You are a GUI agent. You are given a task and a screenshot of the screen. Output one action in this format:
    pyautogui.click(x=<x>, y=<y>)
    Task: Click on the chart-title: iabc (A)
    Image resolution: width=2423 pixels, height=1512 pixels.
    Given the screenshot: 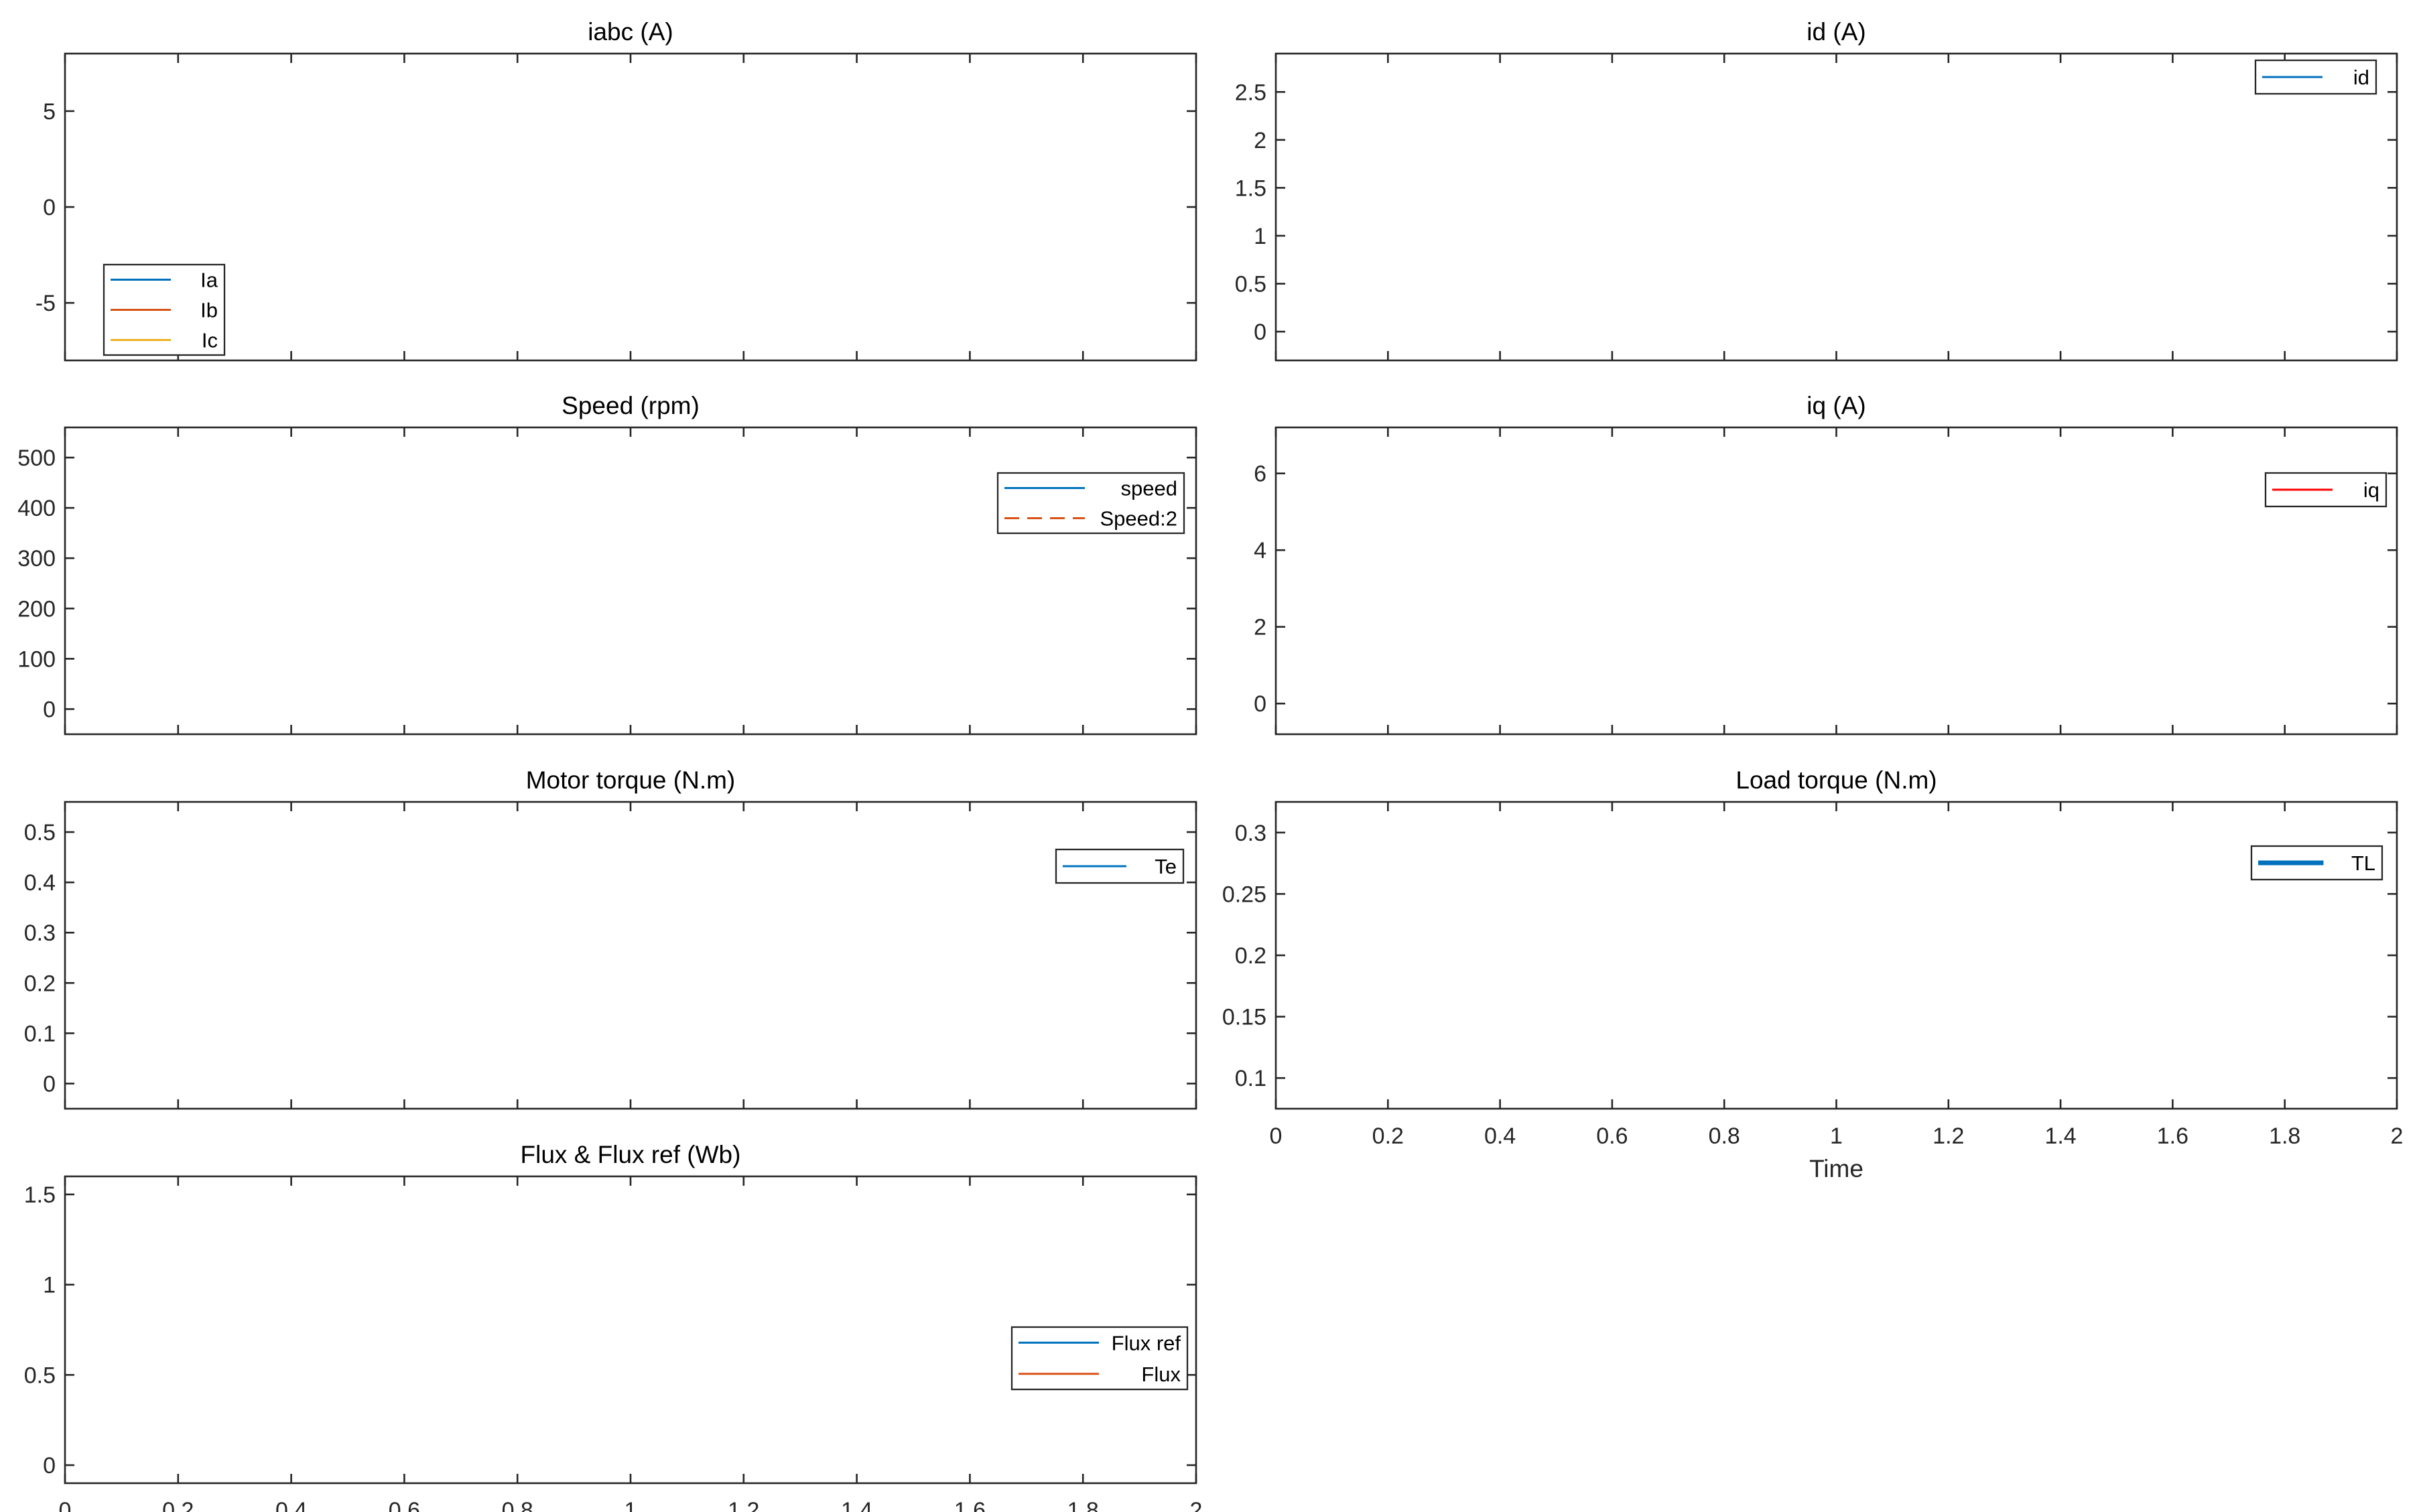 What is the action you would take?
    pyautogui.click(x=631, y=32)
    